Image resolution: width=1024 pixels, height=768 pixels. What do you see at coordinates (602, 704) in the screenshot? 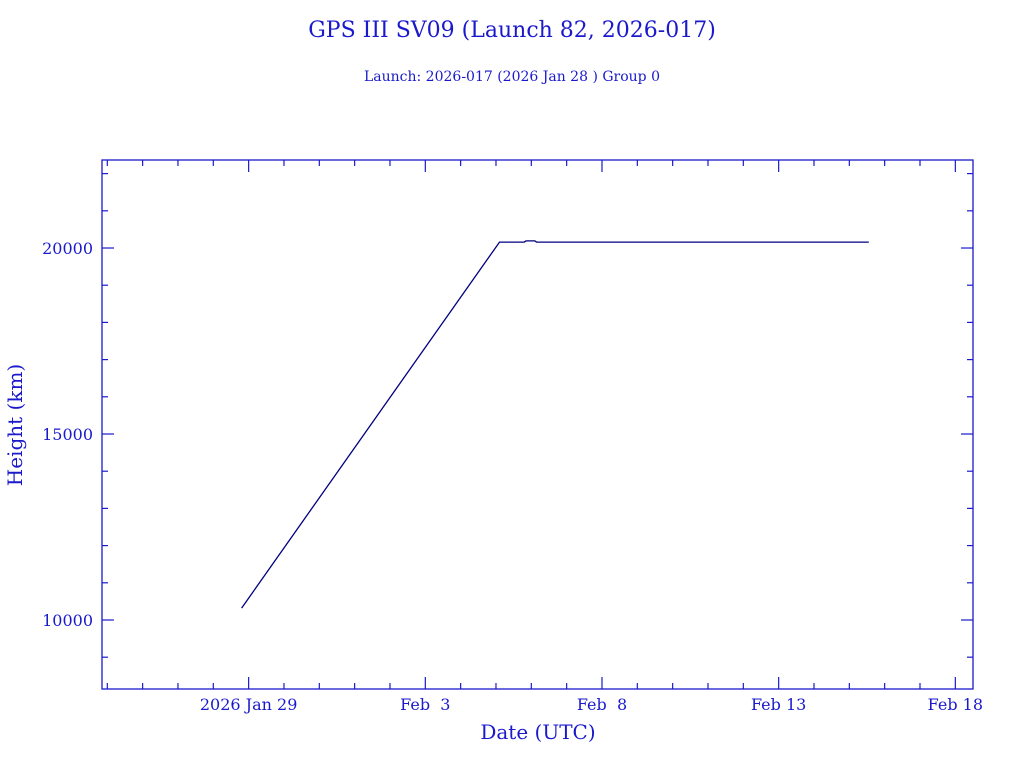
I see `x-tick-label: Feb 8` at bounding box center [602, 704].